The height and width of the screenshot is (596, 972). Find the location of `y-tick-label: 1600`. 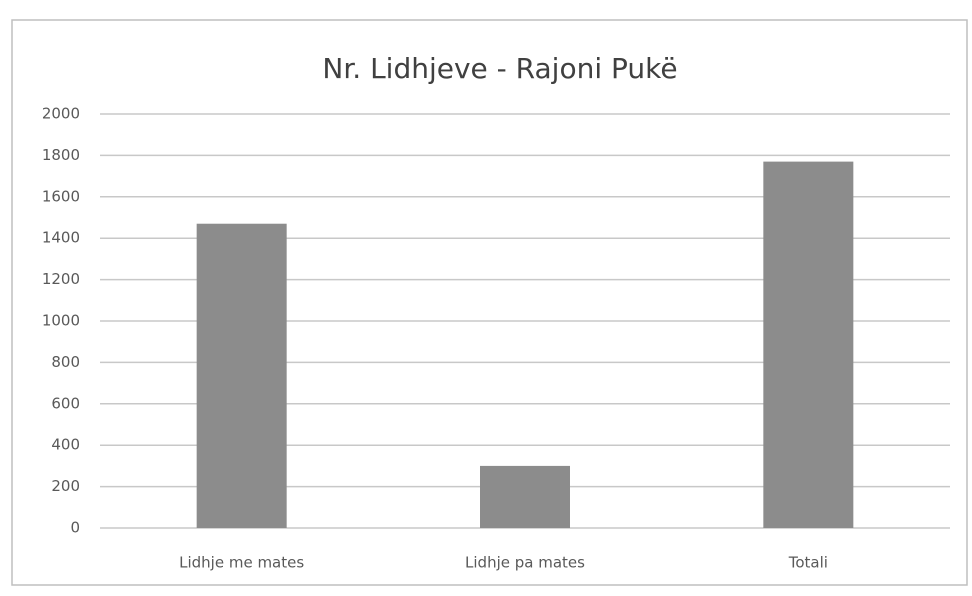

y-tick-label: 1600 is located at coordinates (61, 196).